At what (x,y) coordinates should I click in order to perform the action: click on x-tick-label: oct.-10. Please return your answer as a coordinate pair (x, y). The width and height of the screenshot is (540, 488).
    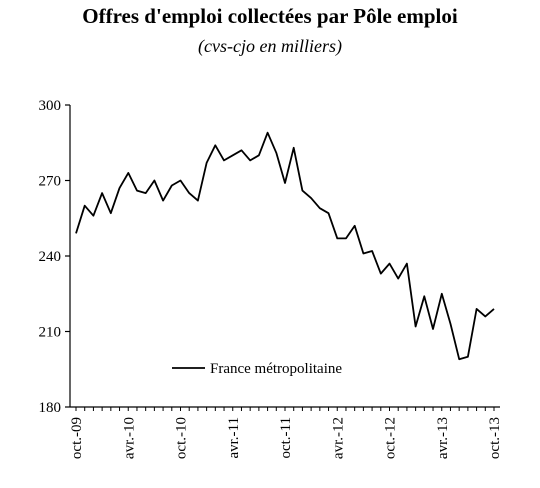
    Looking at the image, I should click on (182, 438).